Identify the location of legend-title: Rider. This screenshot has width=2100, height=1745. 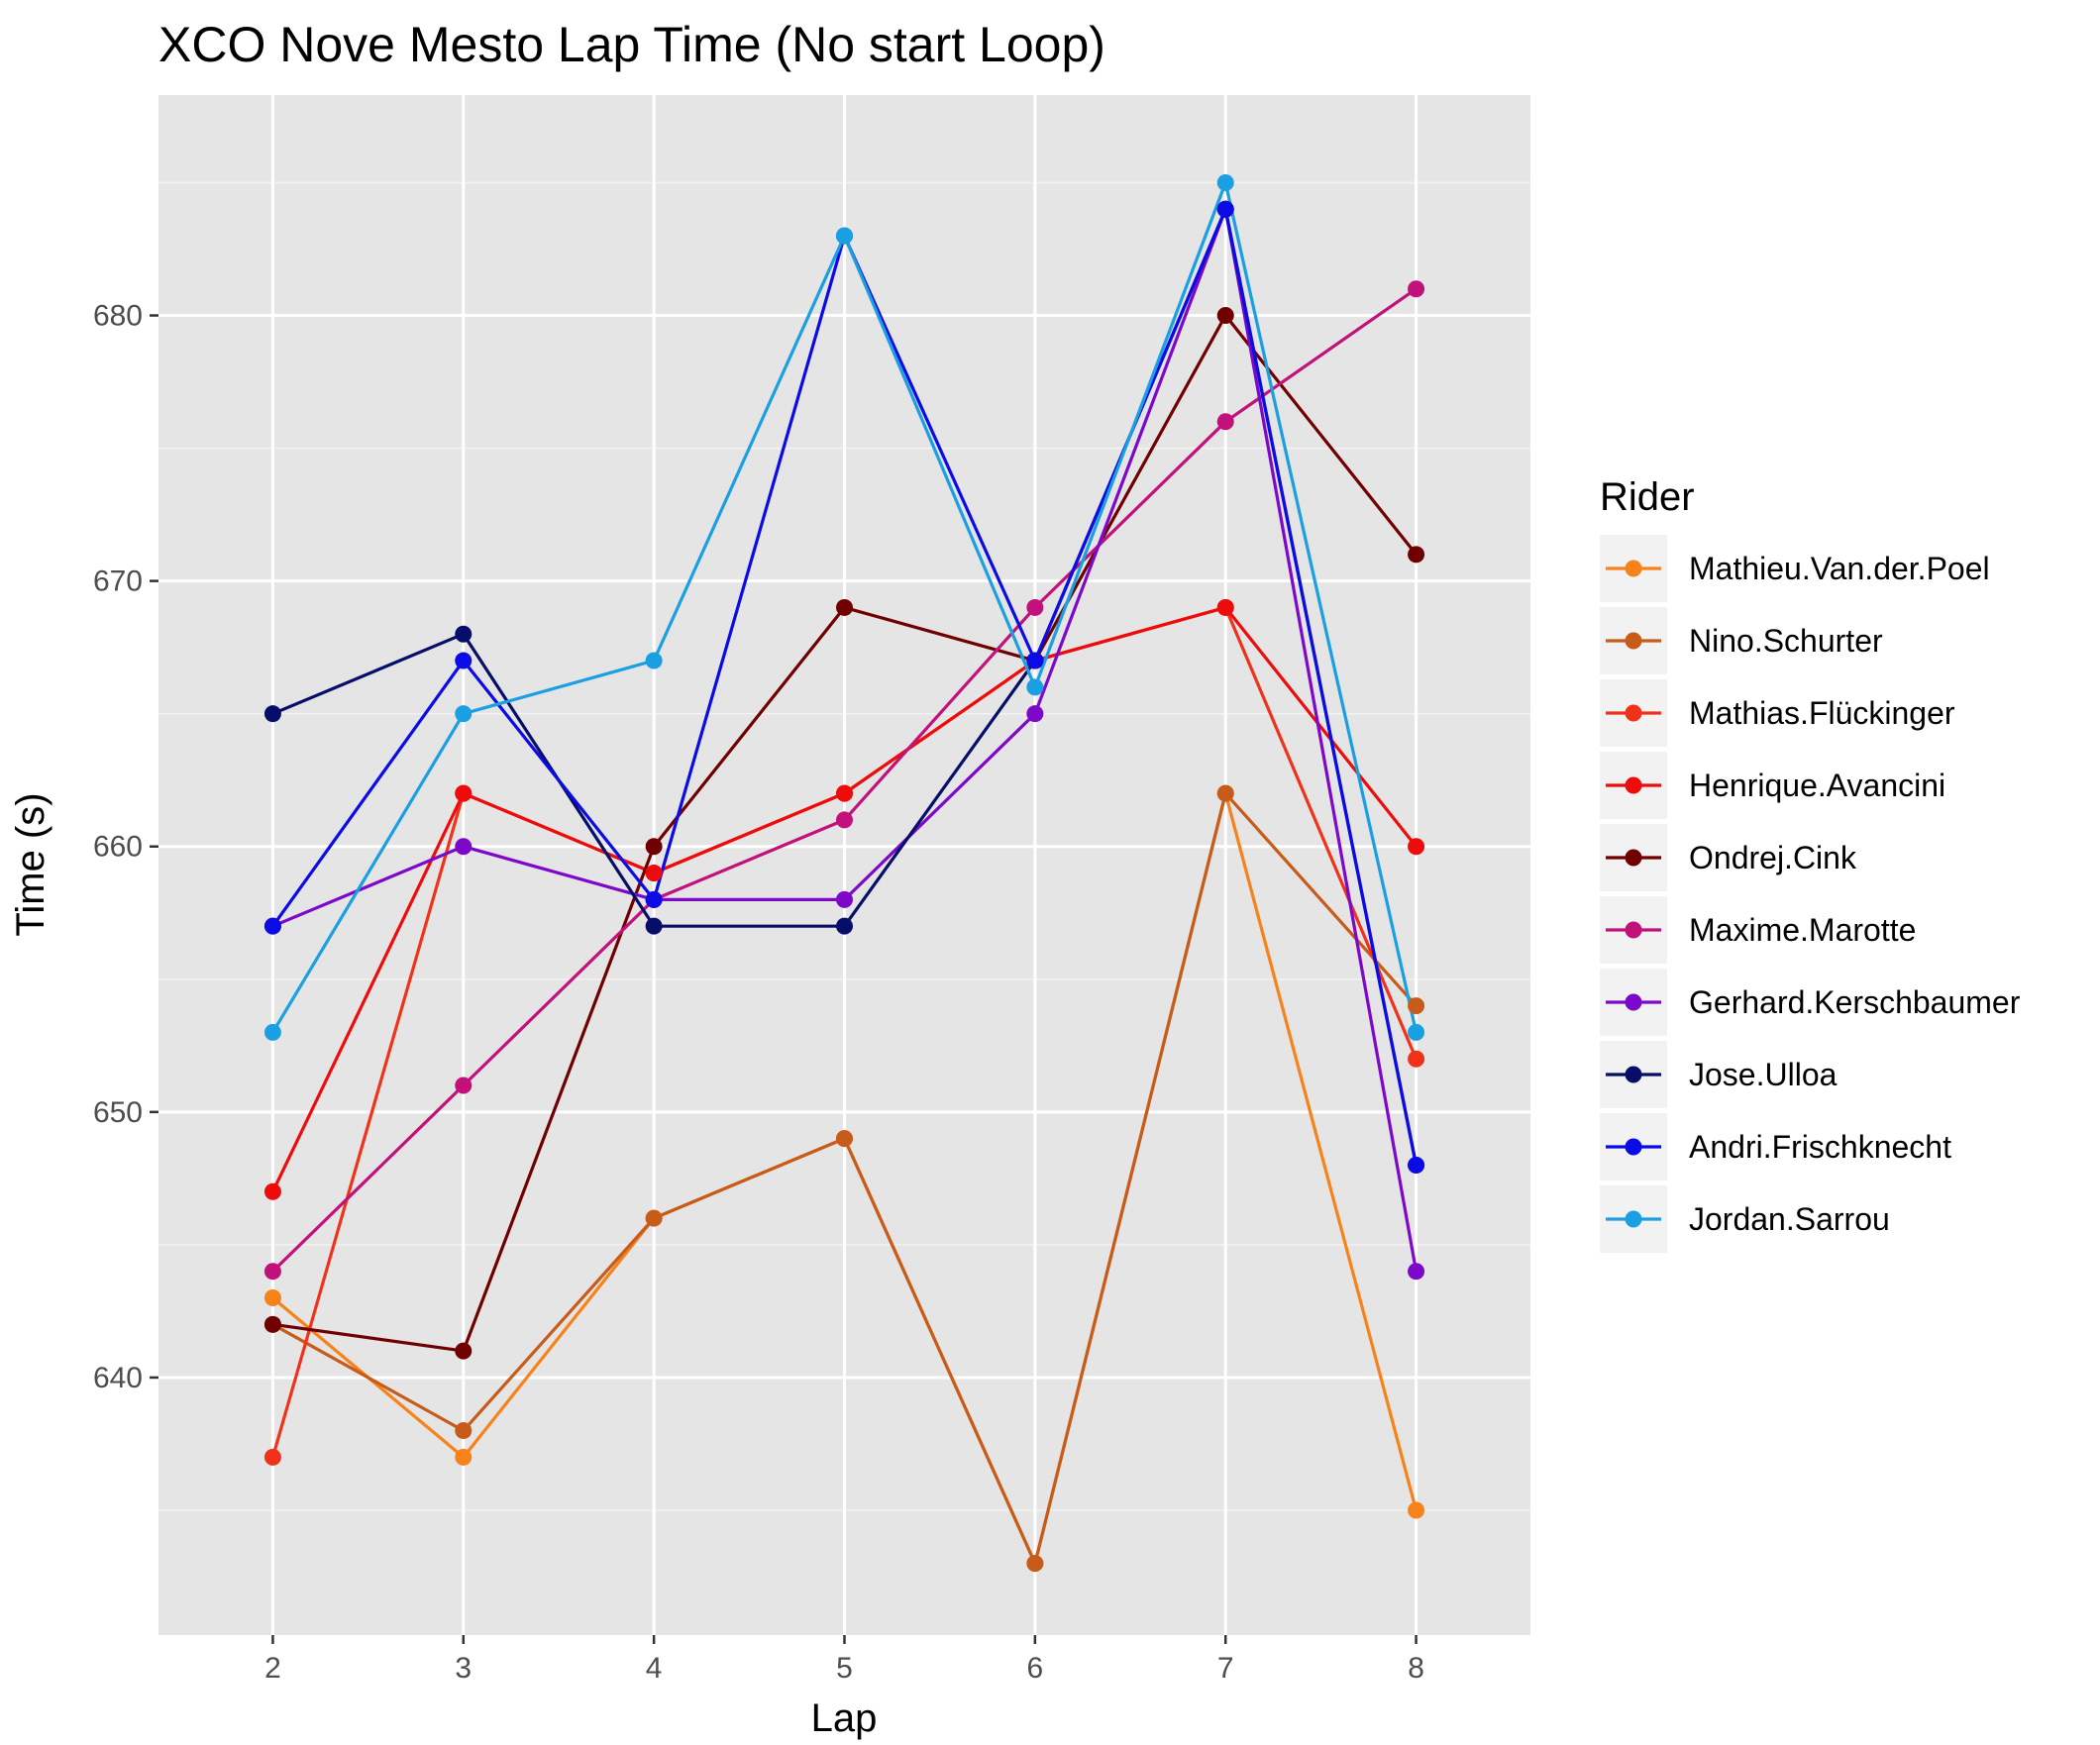
(1647, 497).